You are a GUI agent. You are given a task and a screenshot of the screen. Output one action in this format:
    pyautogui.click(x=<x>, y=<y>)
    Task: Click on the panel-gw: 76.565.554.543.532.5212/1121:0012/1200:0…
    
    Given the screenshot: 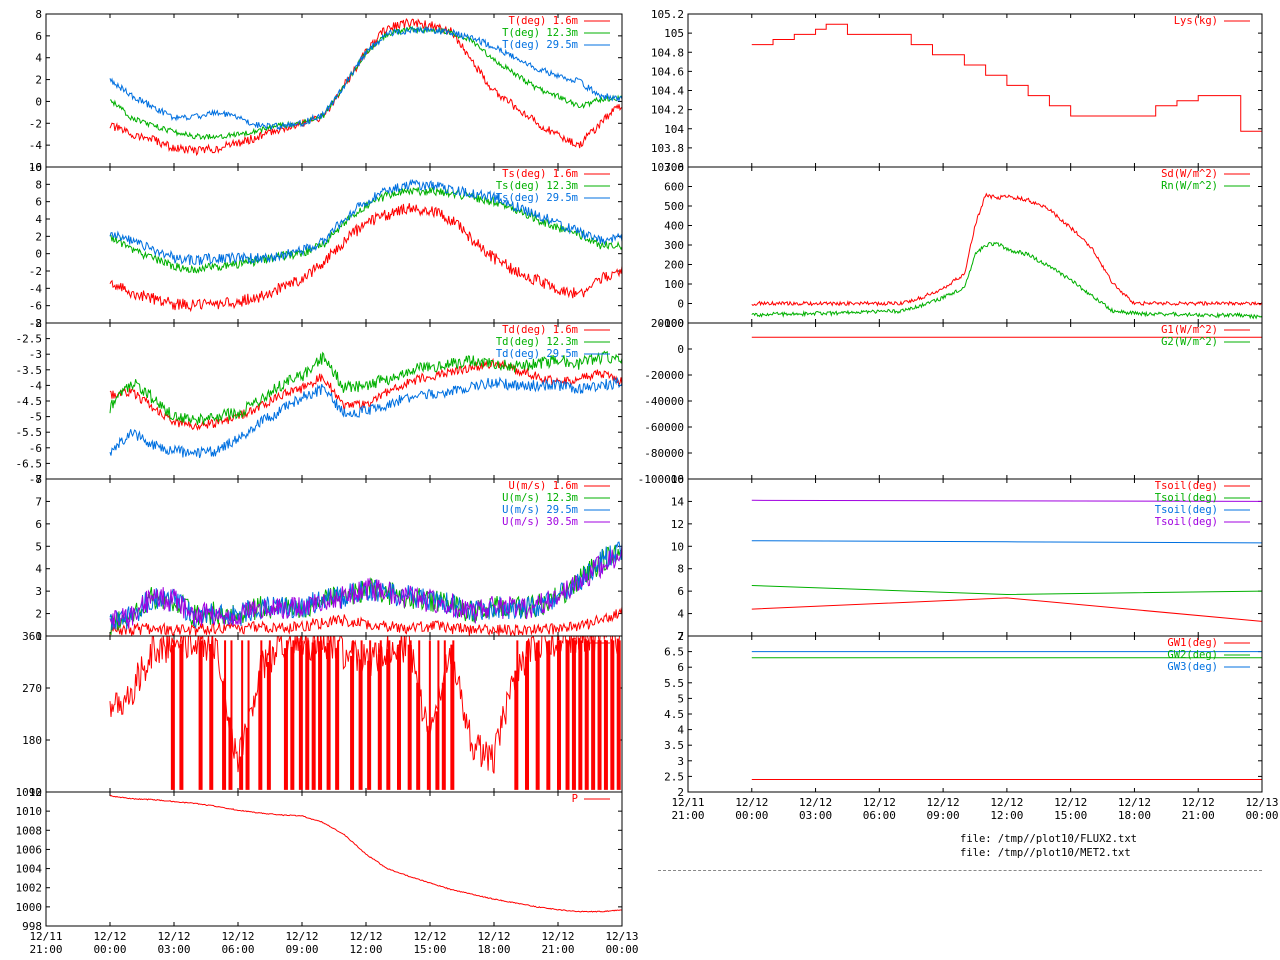 What is the action you would take?
    pyautogui.click(x=971, y=726)
    